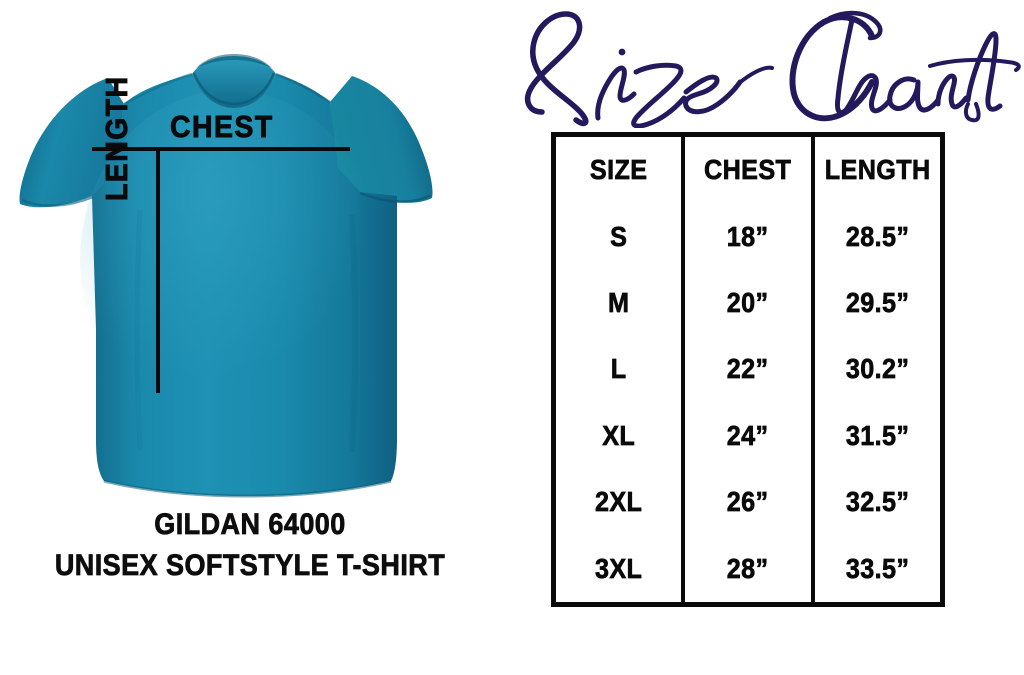 This screenshot has width=1024, height=675. I want to click on size-column: SIZE S M L XL 2XL 3XL, so click(618, 369).